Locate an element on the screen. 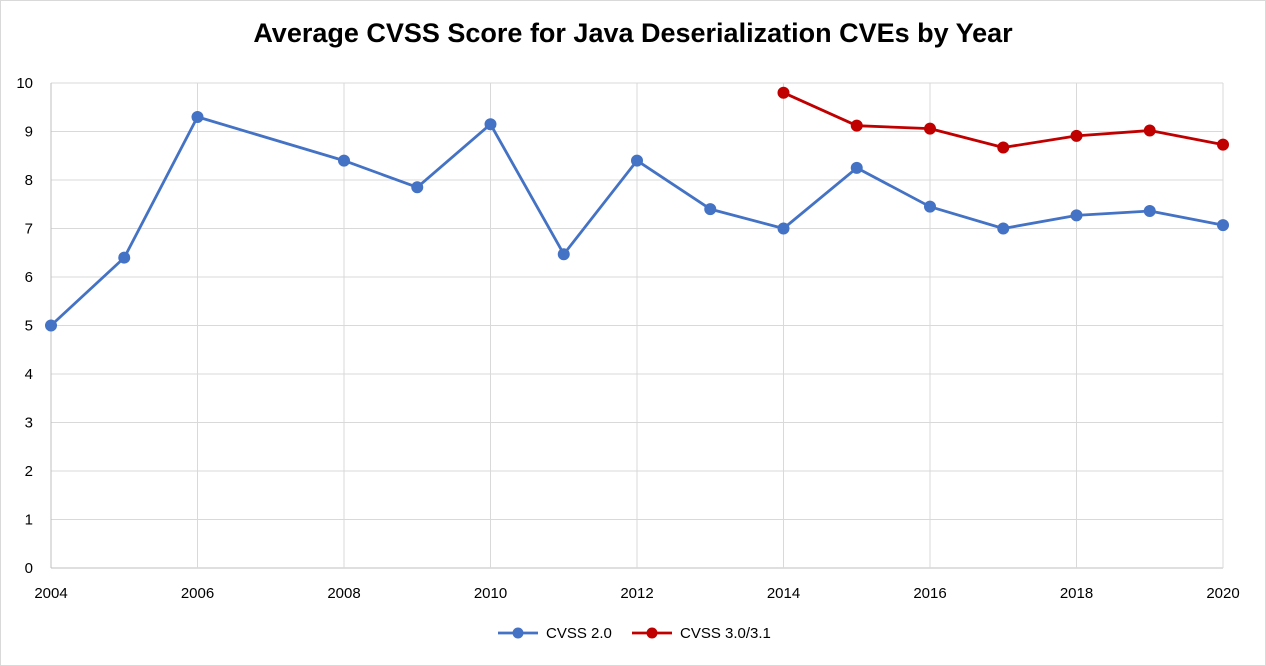 This screenshot has height=666, width=1266. x-tick-label: 2018 is located at coordinates (1076, 593).